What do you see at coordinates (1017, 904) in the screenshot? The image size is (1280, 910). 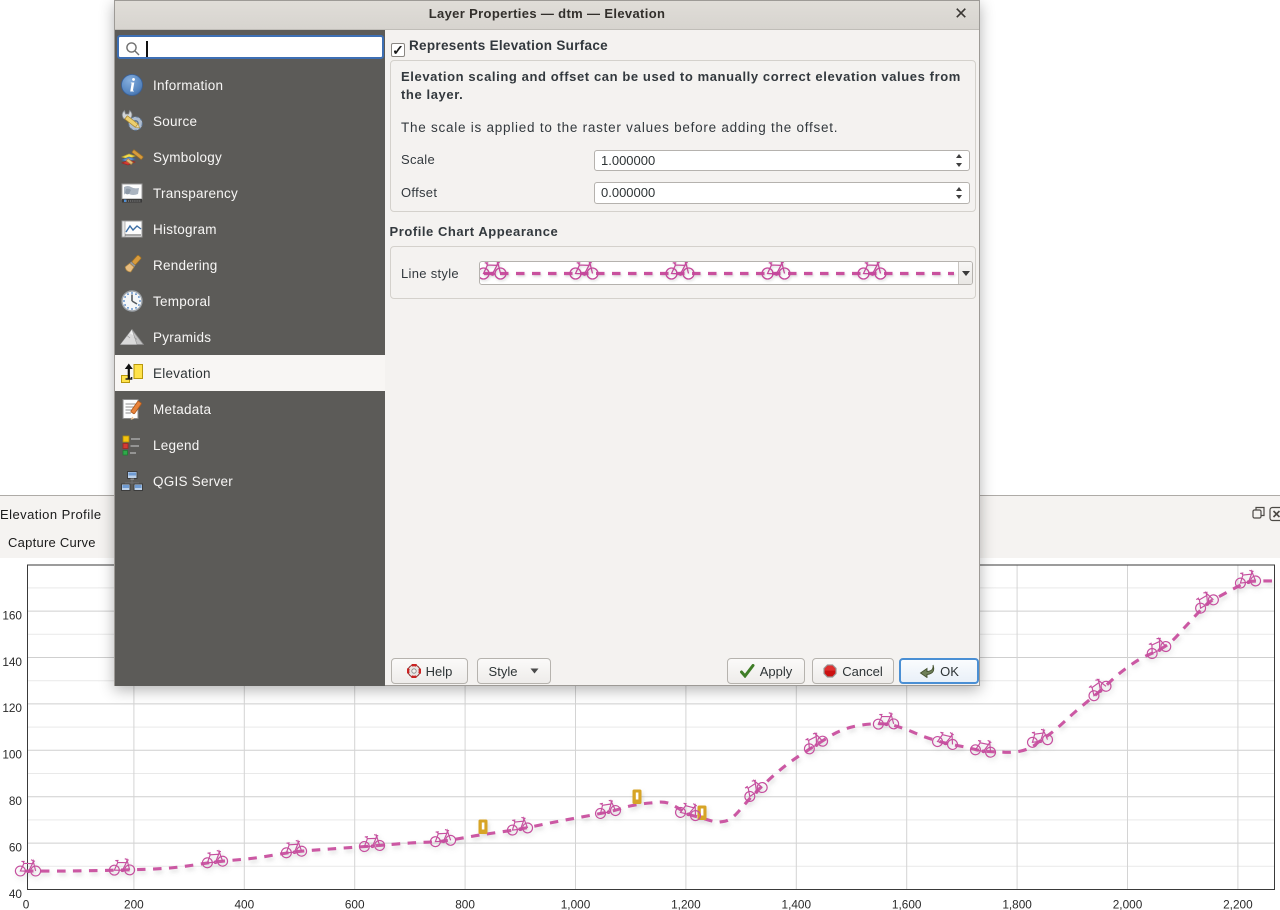 I see `svg-text: 1,800` at bounding box center [1017, 904].